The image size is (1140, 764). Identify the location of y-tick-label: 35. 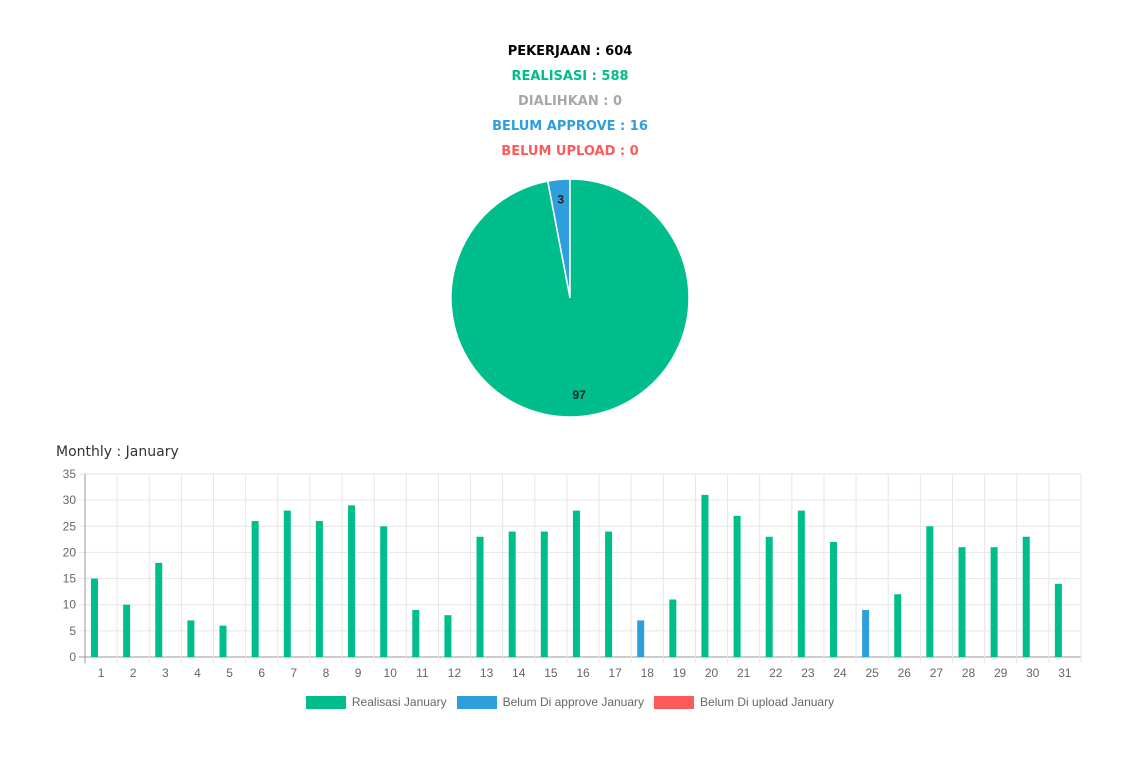
(70, 474).